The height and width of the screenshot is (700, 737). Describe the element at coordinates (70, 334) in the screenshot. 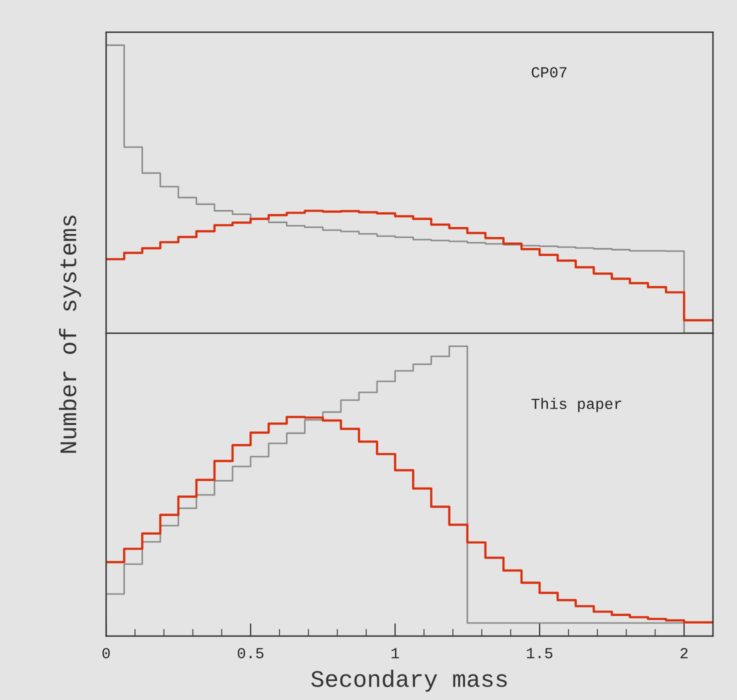

I see `y-axis-title: Number of systems` at that location.